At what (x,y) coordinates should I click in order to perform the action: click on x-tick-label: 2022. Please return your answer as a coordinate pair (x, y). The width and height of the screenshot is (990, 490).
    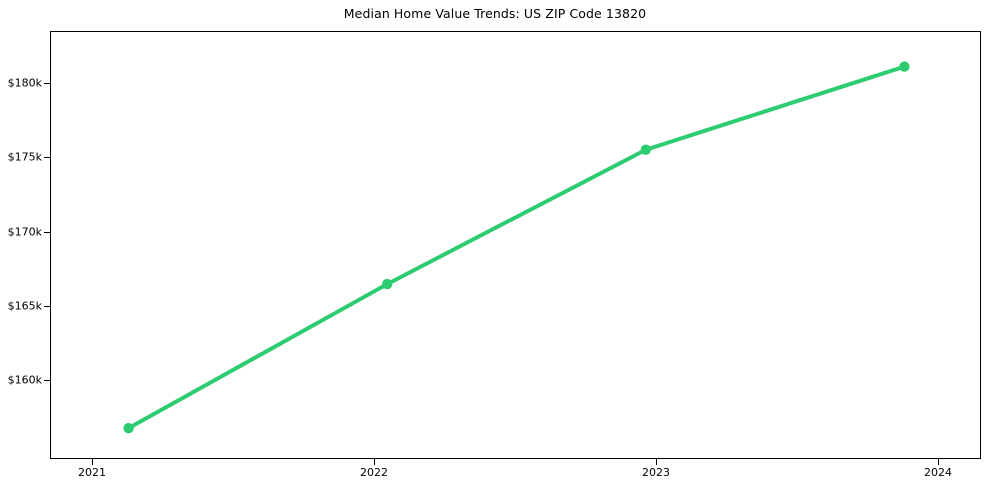
    Looking at the image, I should click on (374, 472).